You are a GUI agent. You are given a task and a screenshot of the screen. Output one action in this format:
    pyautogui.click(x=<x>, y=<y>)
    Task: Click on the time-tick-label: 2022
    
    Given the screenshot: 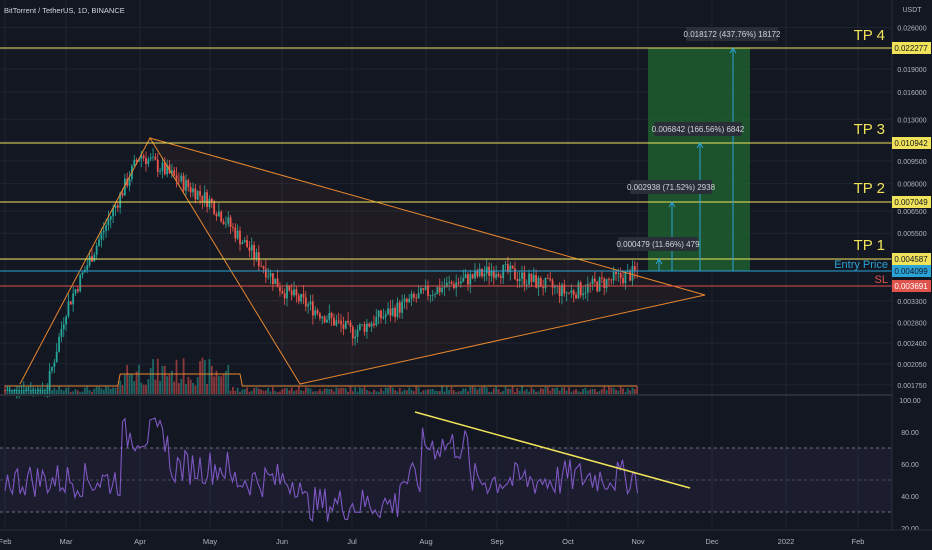 What is the action you would take?
    pyautogui.click(x=786, y=541)
    